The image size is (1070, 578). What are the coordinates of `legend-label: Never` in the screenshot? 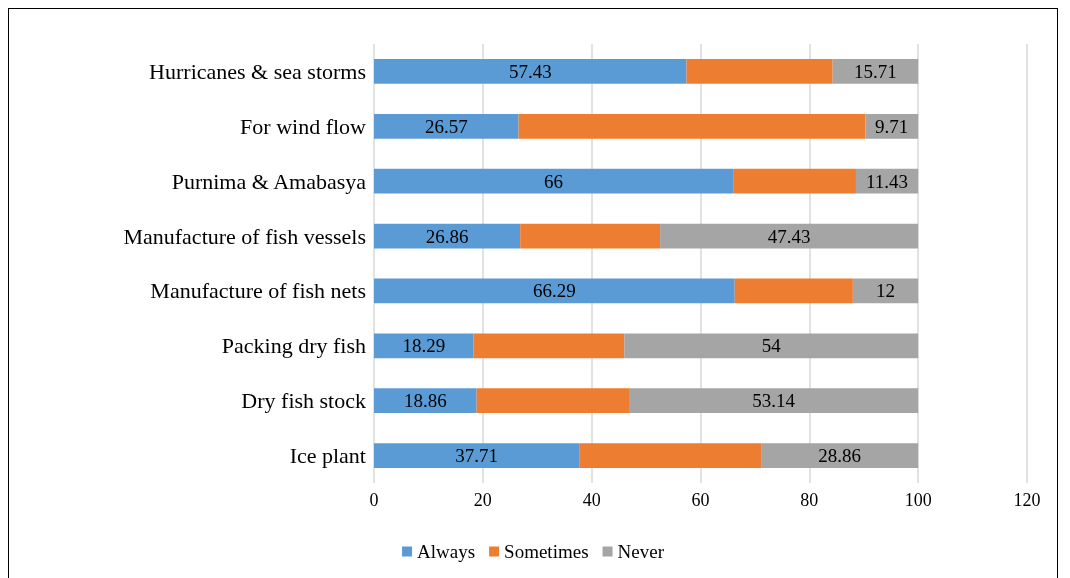 It's located at (641, 551).